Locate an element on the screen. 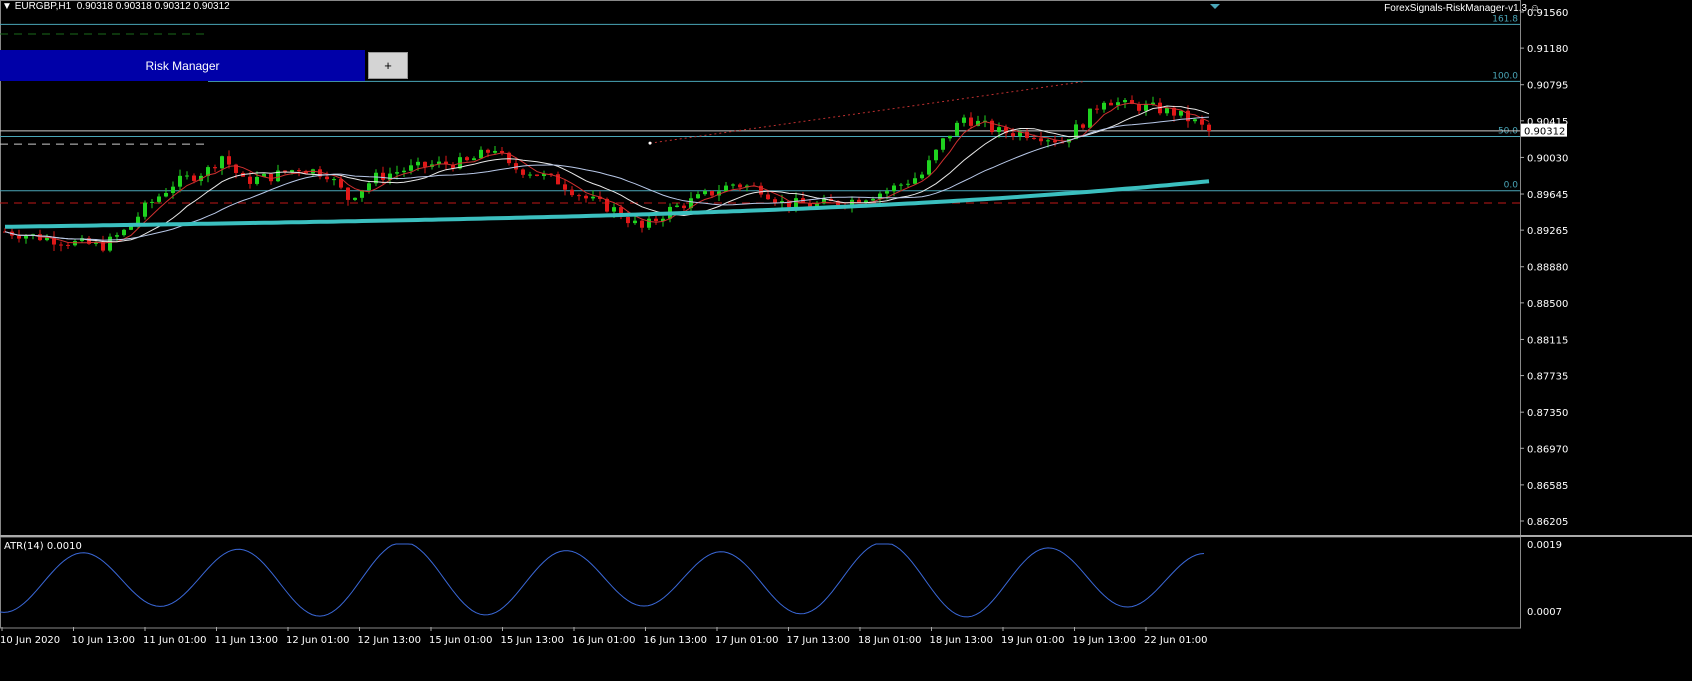 This screenshot has width=1692, height=681. price-tick-label: 0.89265 is located at coordinates (1547, 231).